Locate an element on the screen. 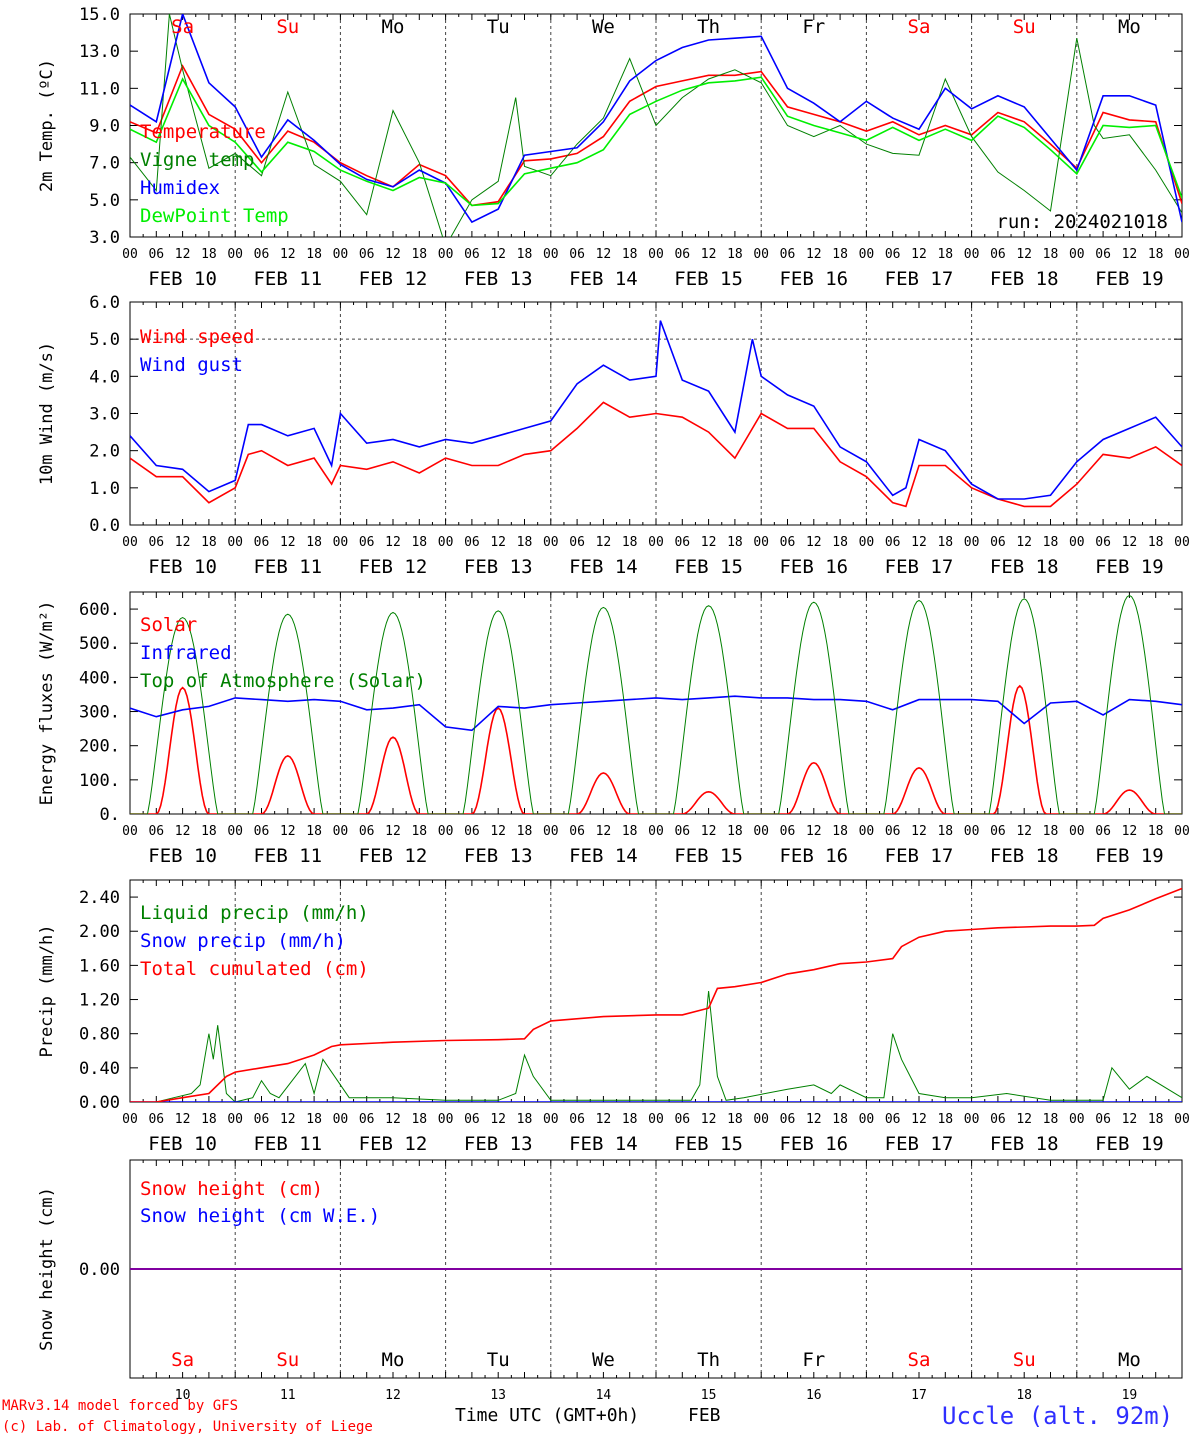 The width and height of the screenshot is (1194, 1440). date-label: FEB 13 is located at coordinates (498, 856).